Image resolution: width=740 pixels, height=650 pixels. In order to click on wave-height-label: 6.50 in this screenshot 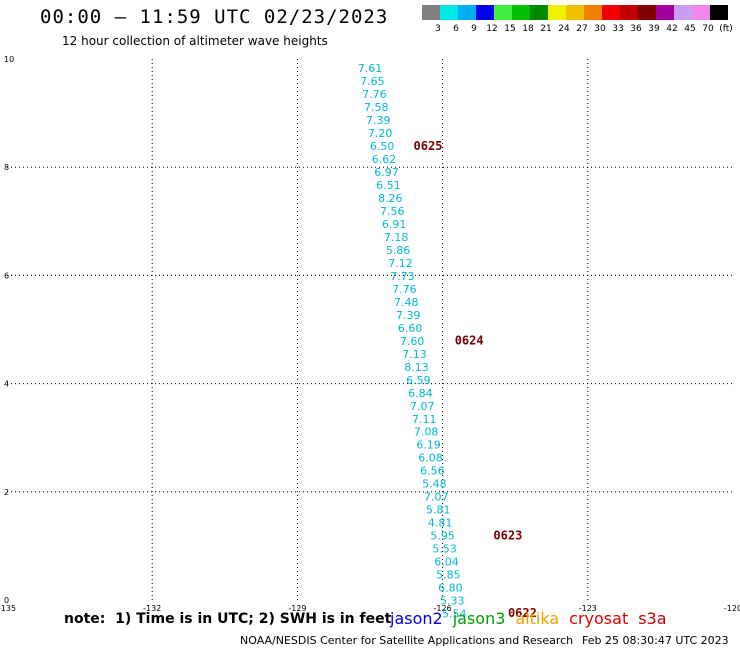, I will do `click(382, 146)`.